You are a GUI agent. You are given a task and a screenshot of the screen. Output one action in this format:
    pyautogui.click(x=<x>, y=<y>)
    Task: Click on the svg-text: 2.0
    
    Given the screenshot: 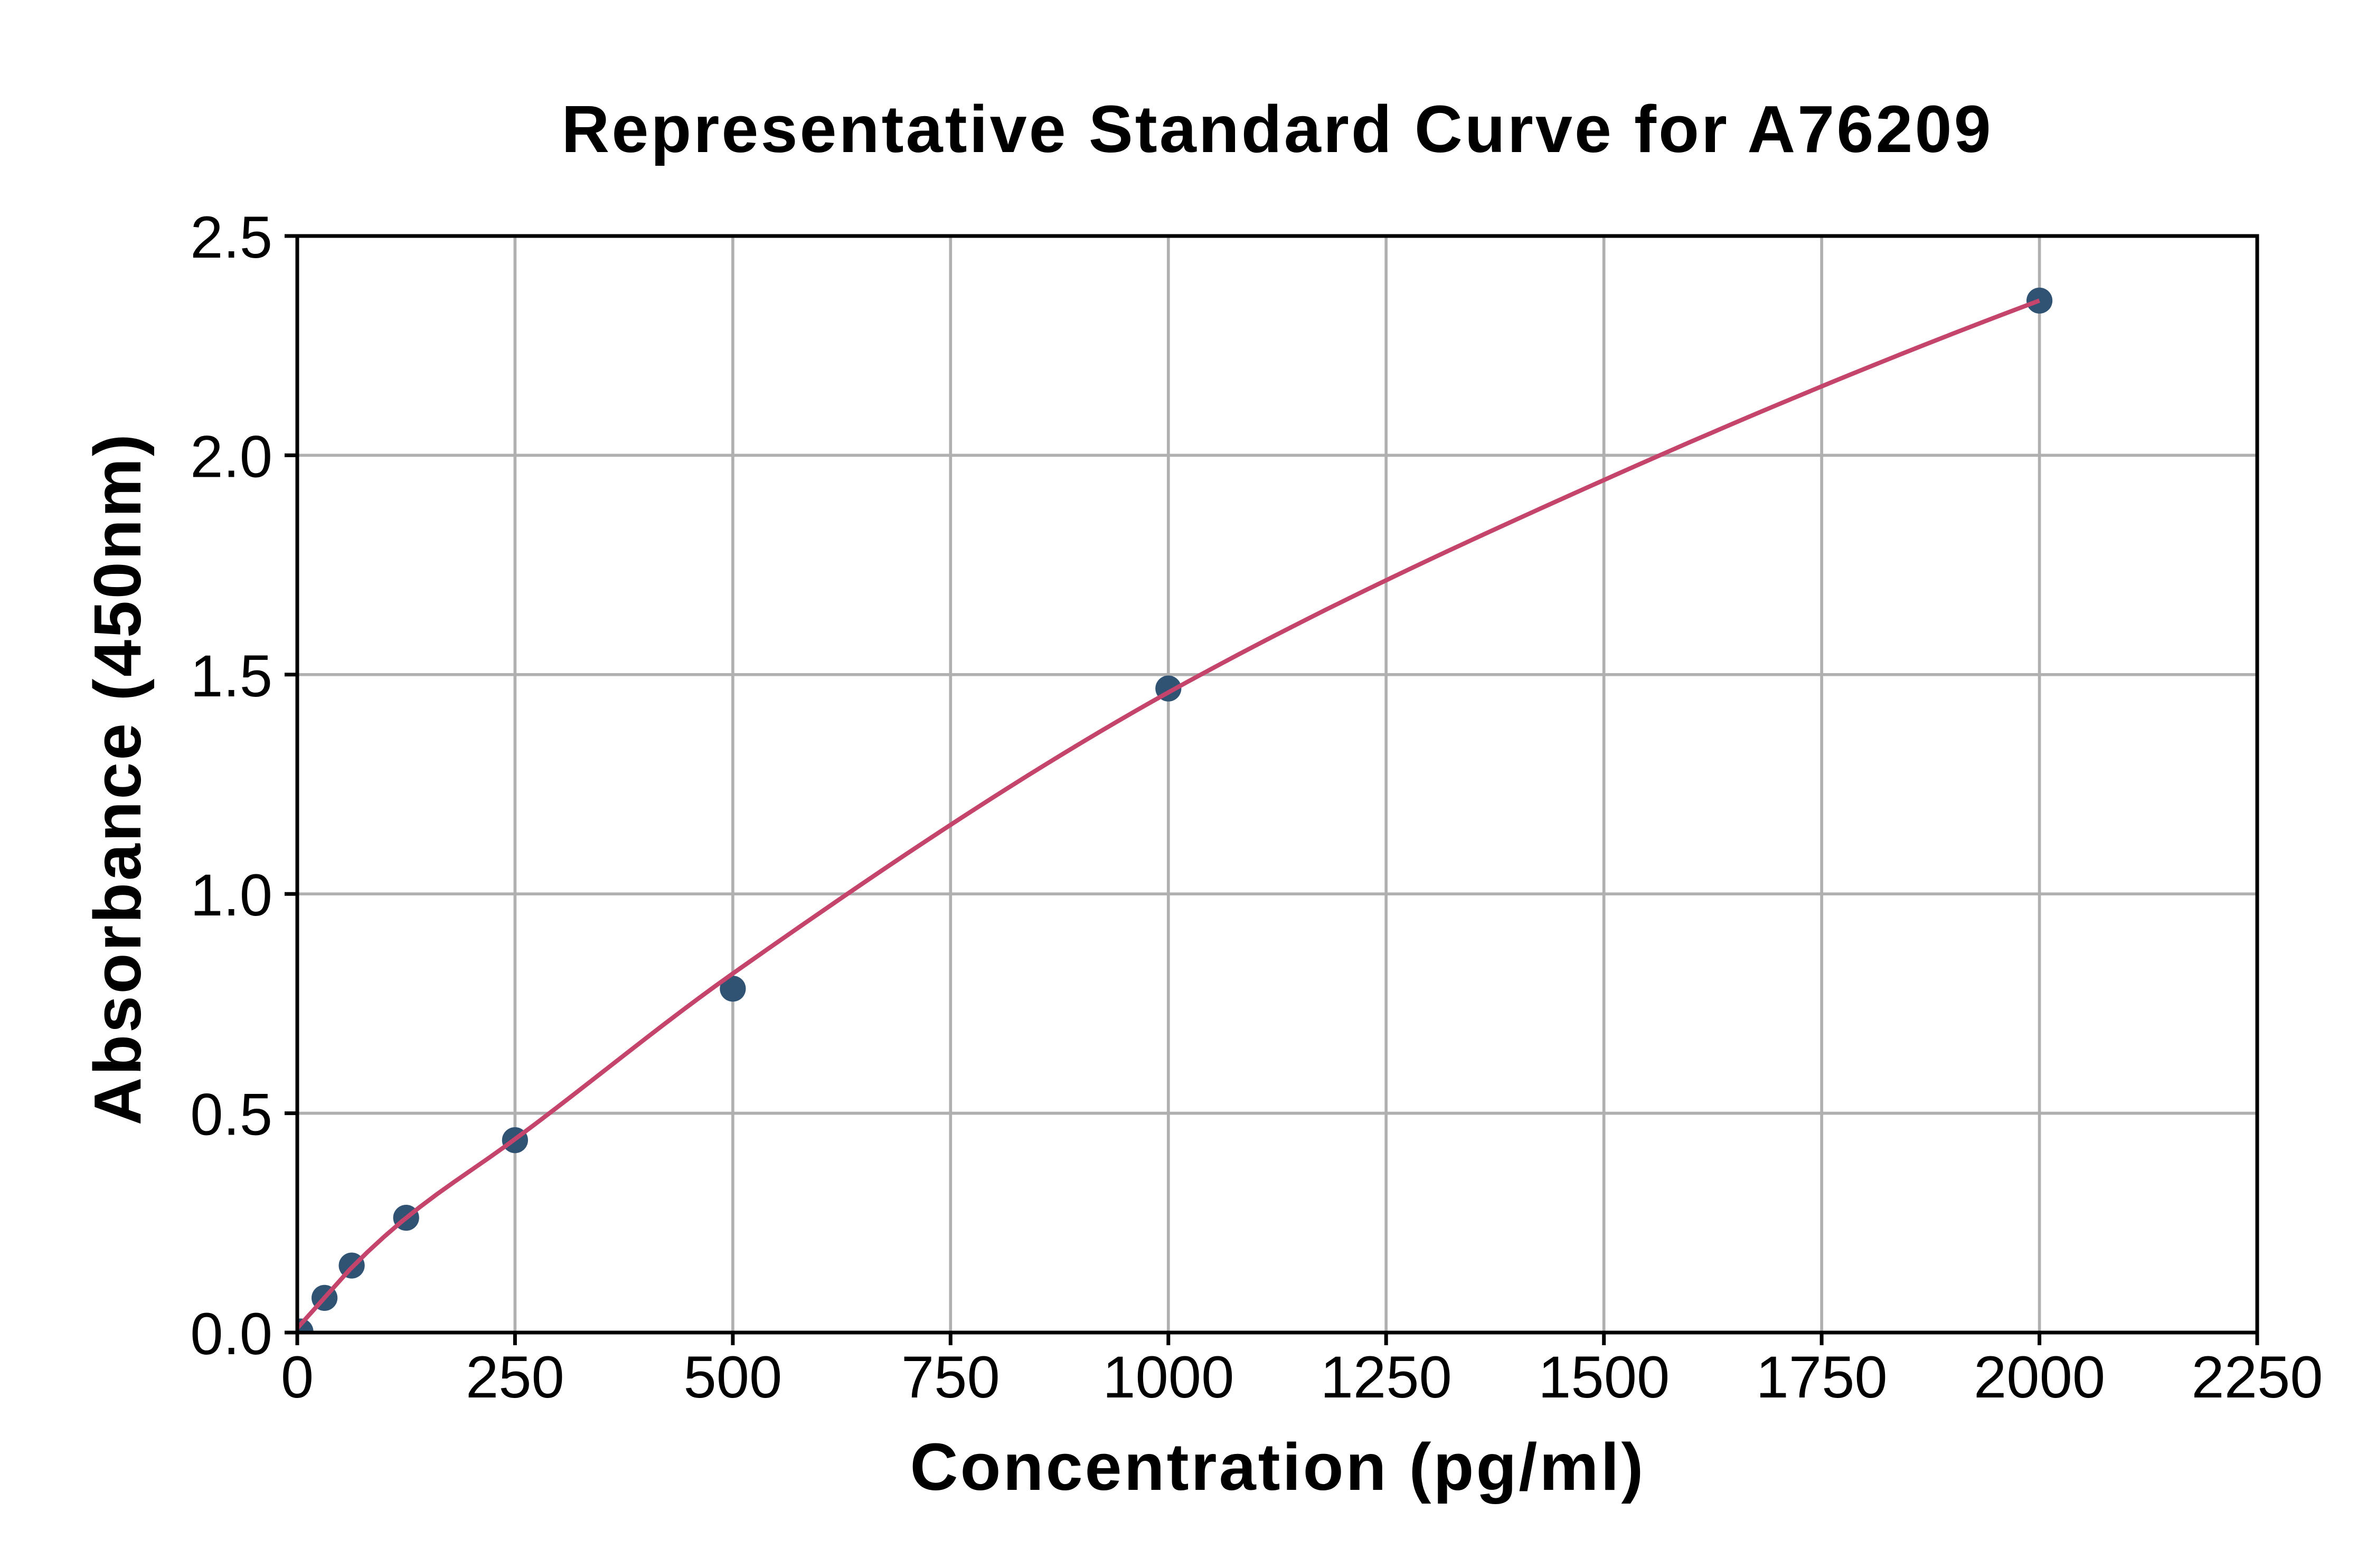 What is the action you would take?
    pyautogui.click(x=231, y=456)
    